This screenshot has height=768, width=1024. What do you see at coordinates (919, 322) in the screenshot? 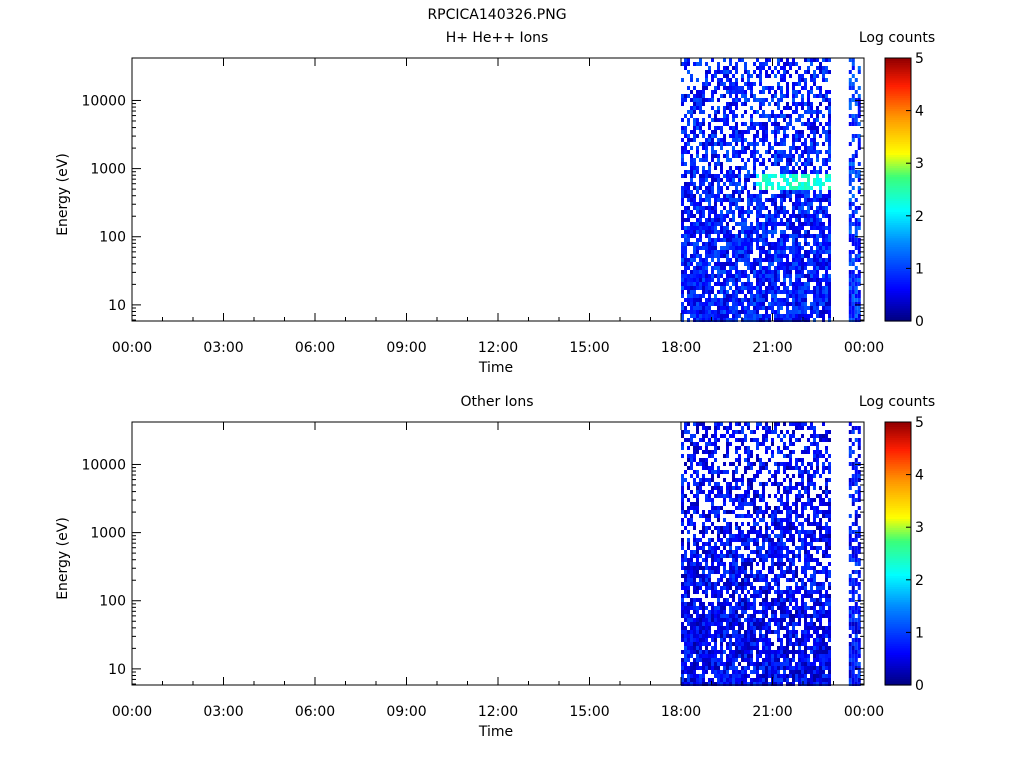
I see `colorbar-tick-label: 0` at bounding box center [919, 322].